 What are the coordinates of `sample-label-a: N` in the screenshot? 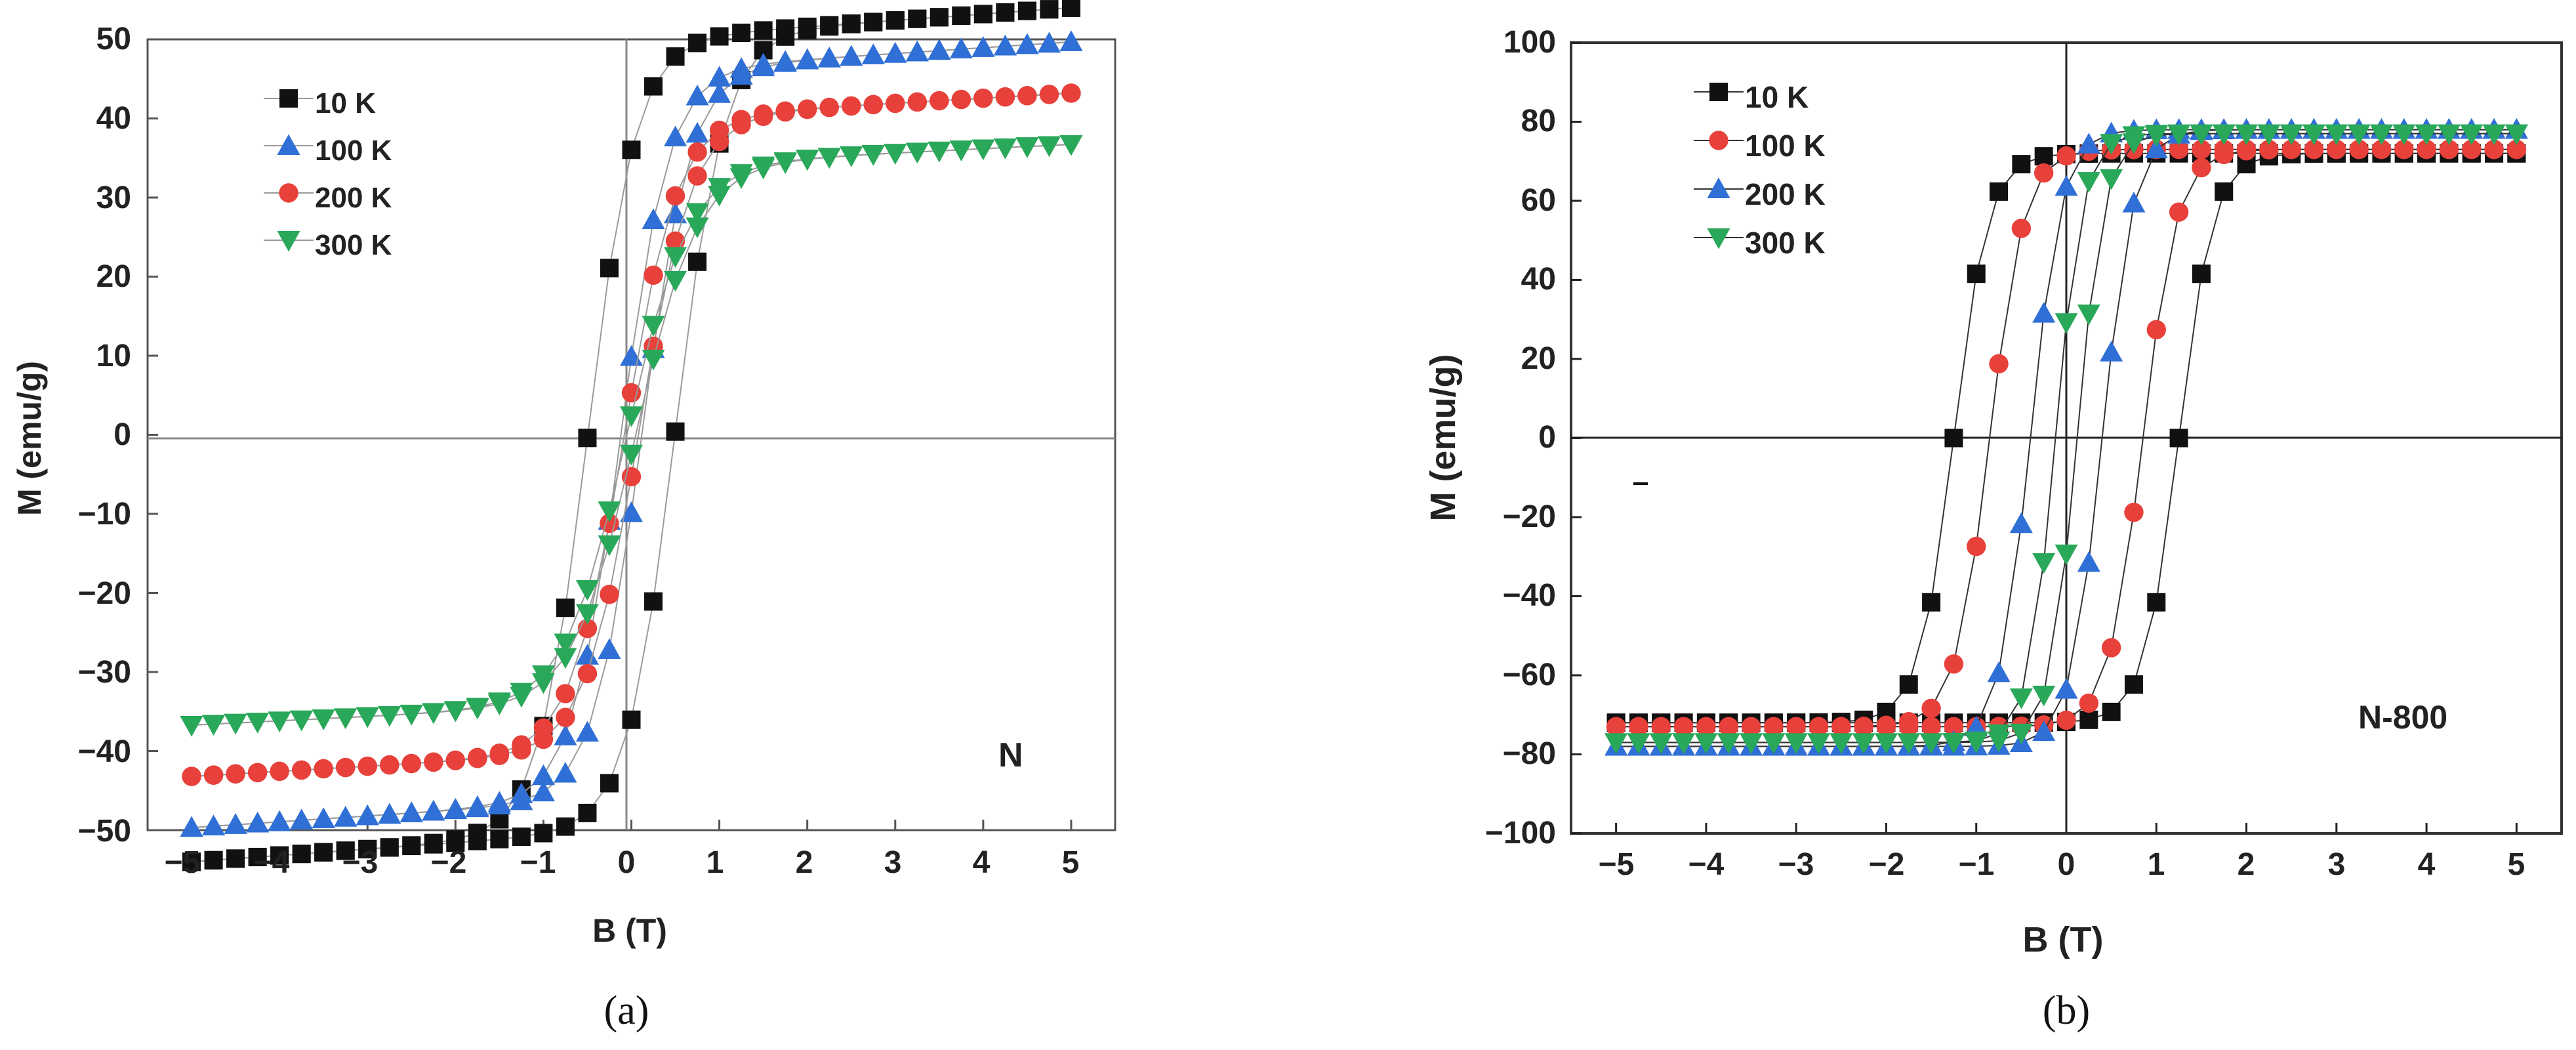 It's located at (1010, 755).